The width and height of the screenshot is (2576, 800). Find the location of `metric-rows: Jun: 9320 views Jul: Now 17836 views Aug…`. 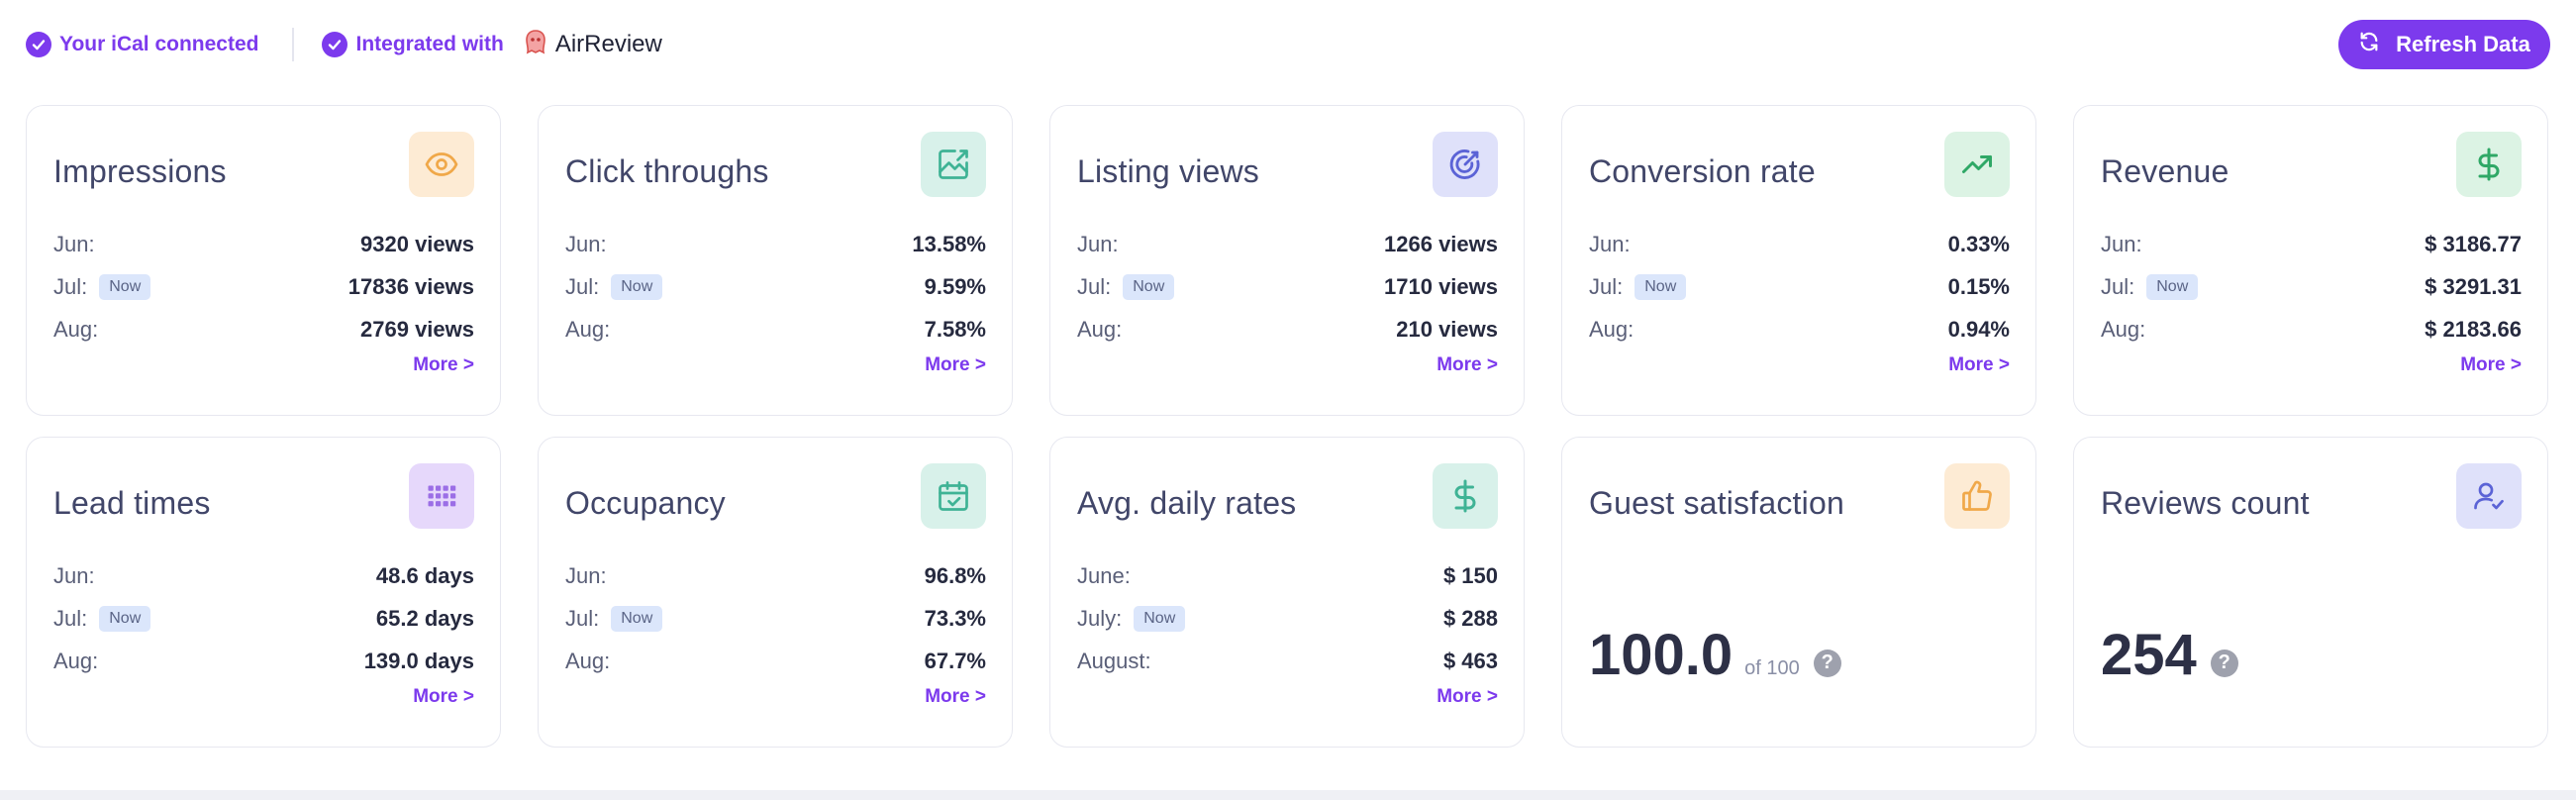

metric-rows: Jun: 9320 views Jul: Now 17836 views Aug… is located at coordinates (263, 286).